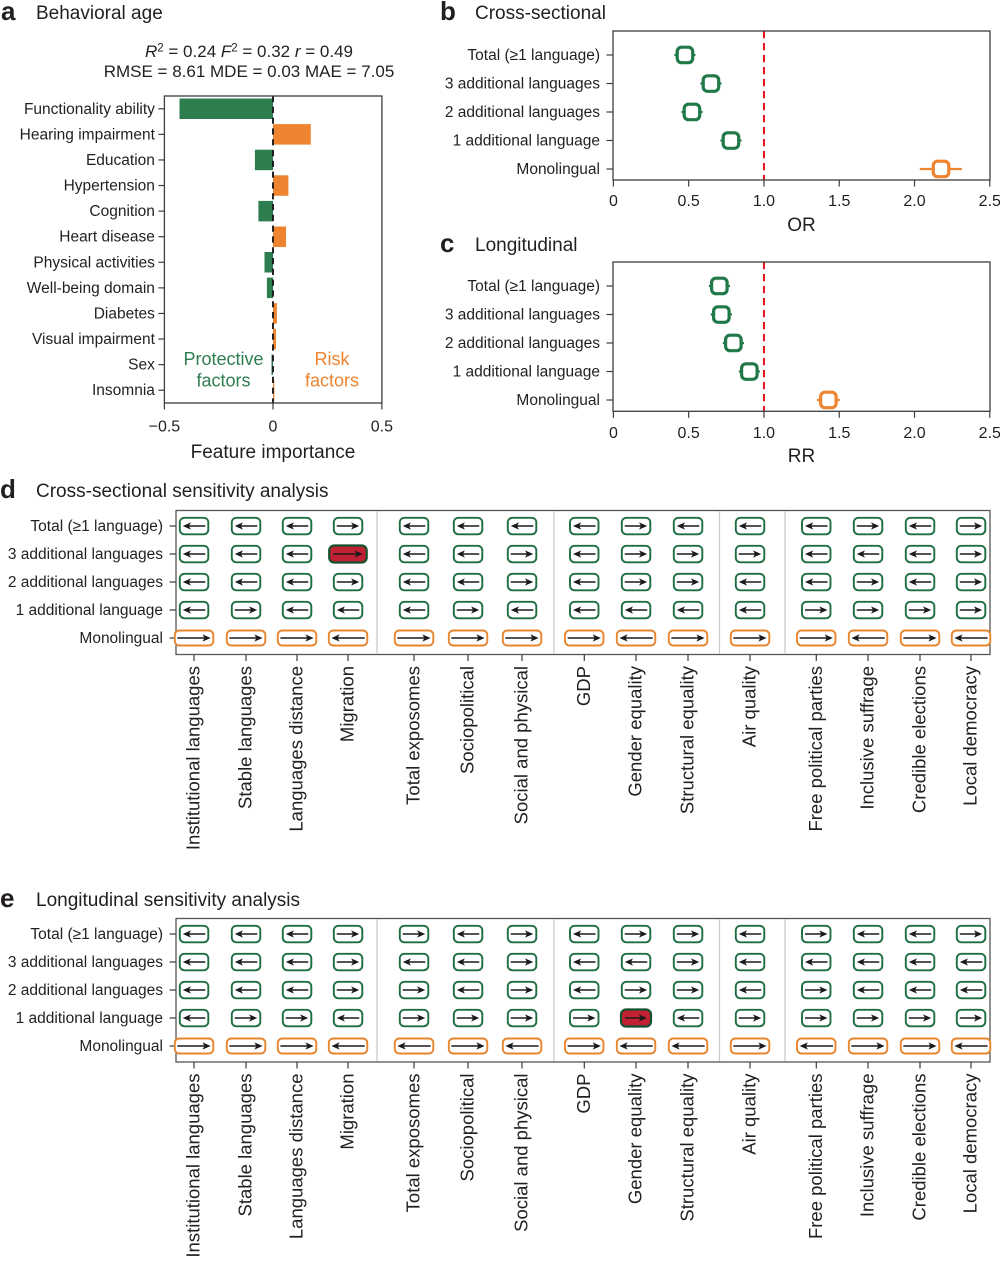  I want to click on svg-text: RR, so click(801, 456).